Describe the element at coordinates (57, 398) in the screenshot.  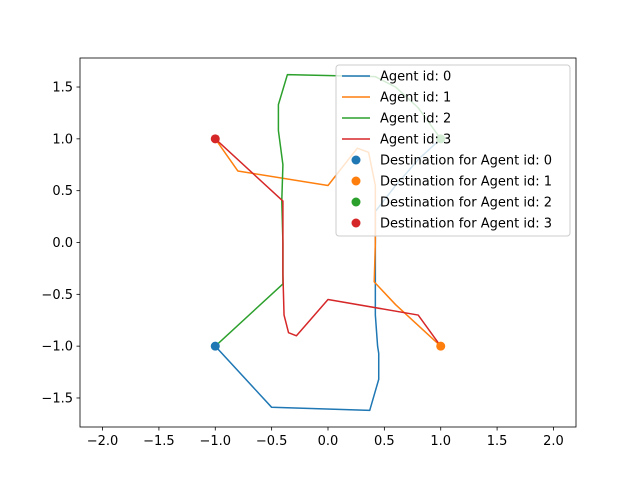
I see `y-tick-label: −1.5` at that location.